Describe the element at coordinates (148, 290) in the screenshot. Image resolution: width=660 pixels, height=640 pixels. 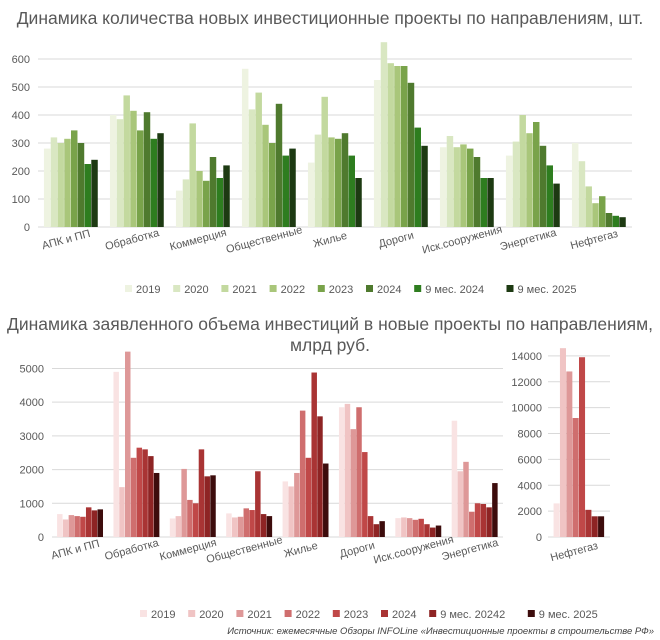
I see `c1-legend-label: 2019` at that location.